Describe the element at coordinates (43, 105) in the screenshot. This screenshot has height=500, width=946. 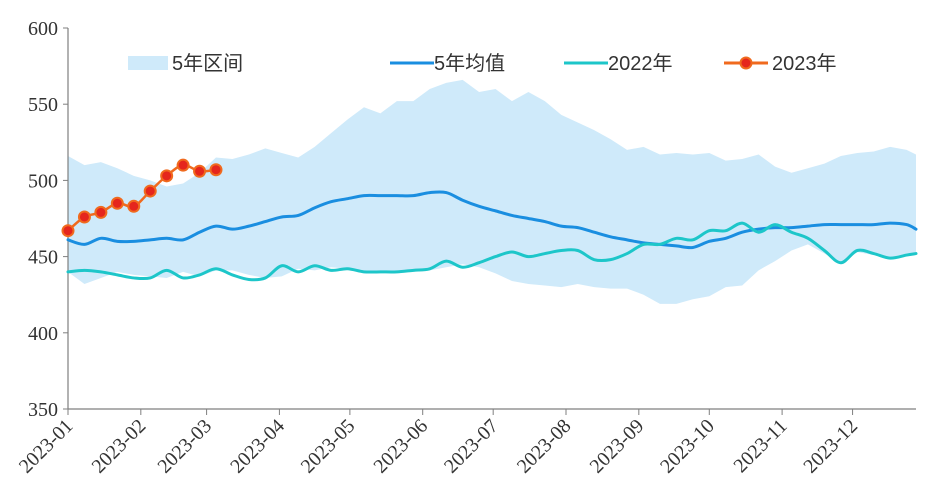
I see `y-tick-label: 550` at that location.